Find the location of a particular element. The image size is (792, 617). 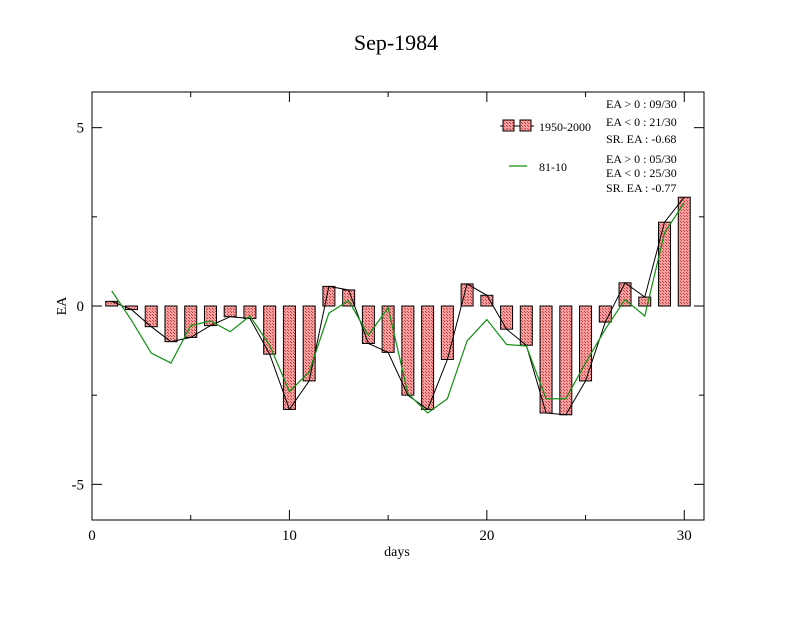

stats-line: SR. EA : -0.77 is located at coordinates (641, 188).